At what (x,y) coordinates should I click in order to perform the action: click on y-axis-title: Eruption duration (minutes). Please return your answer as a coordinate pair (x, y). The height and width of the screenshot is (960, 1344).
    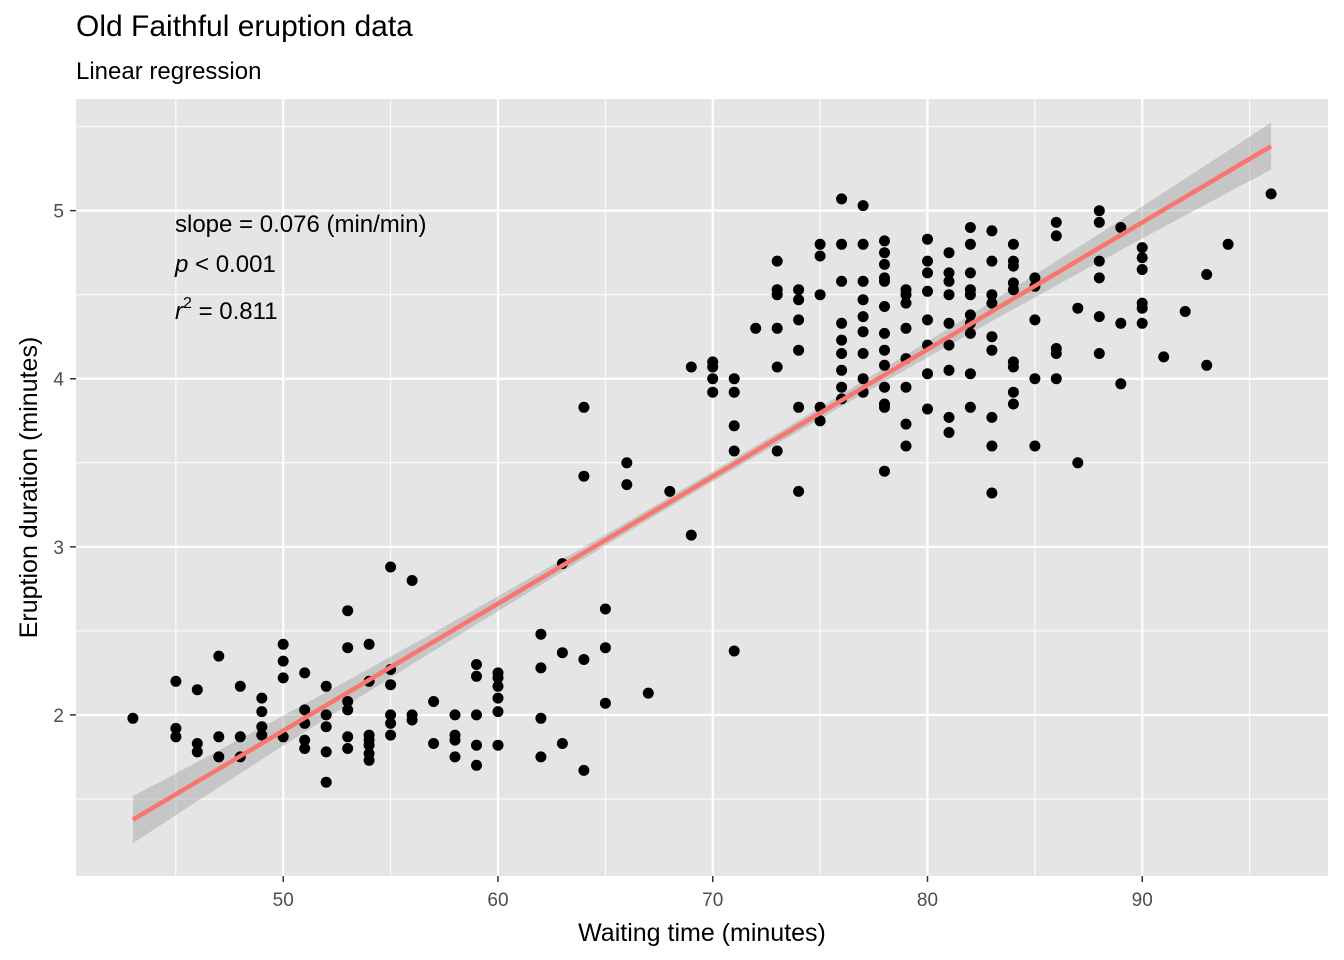
    Looking at the image, I should click on (29, 488).